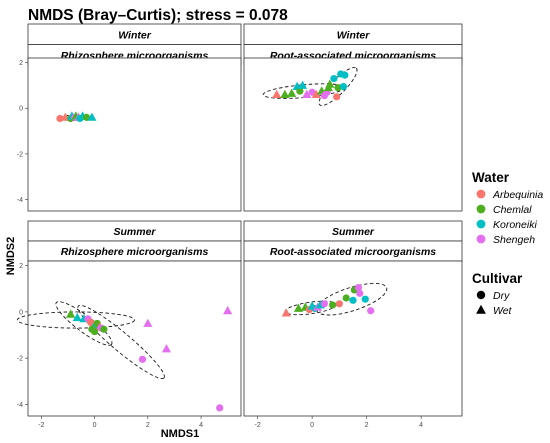 The image size is (550, 443). I want to click on legend-water-item: Chemlal, so click(504, 210).